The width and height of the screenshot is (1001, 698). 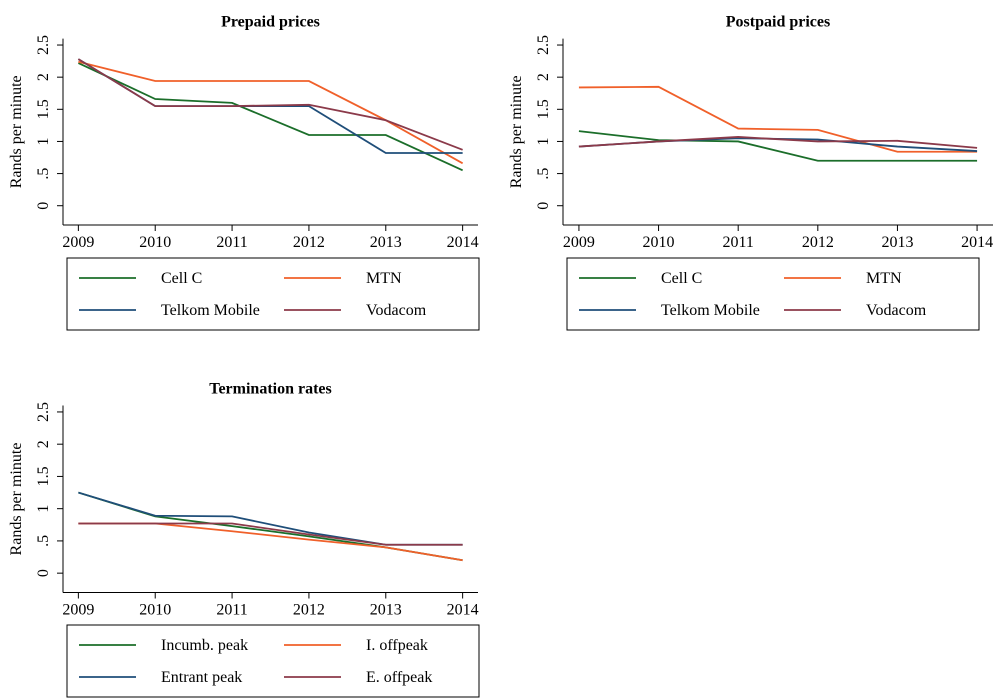 I want to click on chart-title: Prepaid prices, so click(x=270, y=22).